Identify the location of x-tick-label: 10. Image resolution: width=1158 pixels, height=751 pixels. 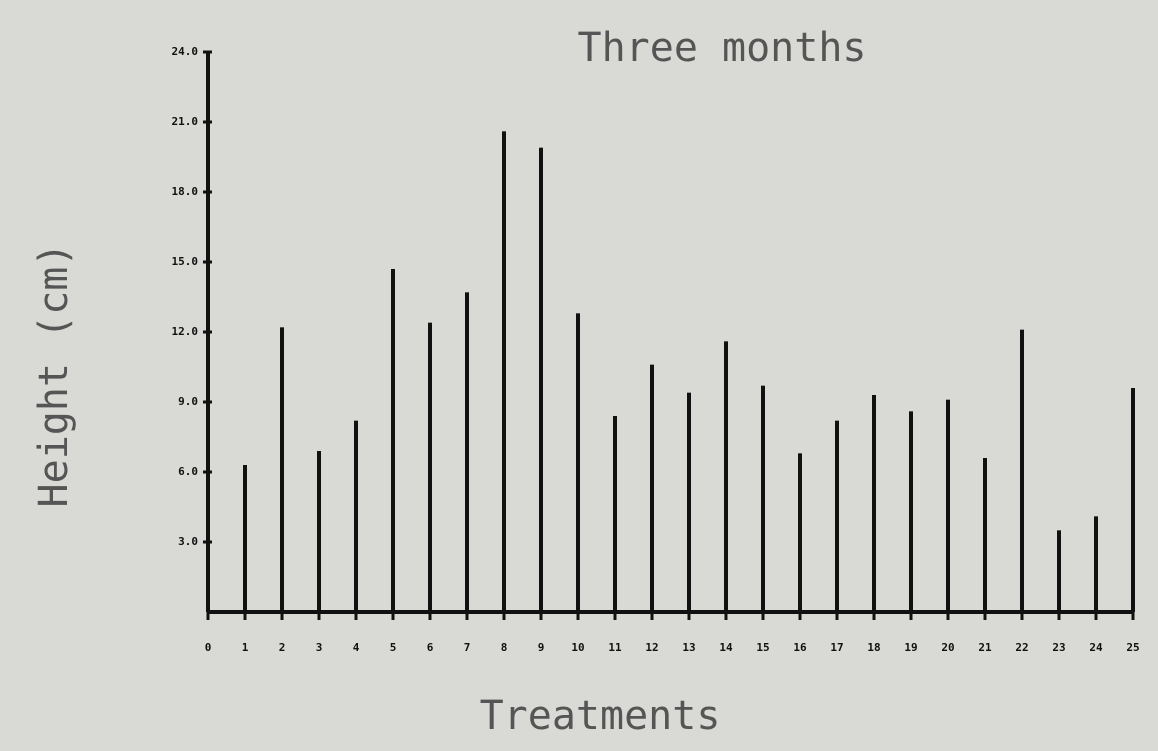
(577, 647).